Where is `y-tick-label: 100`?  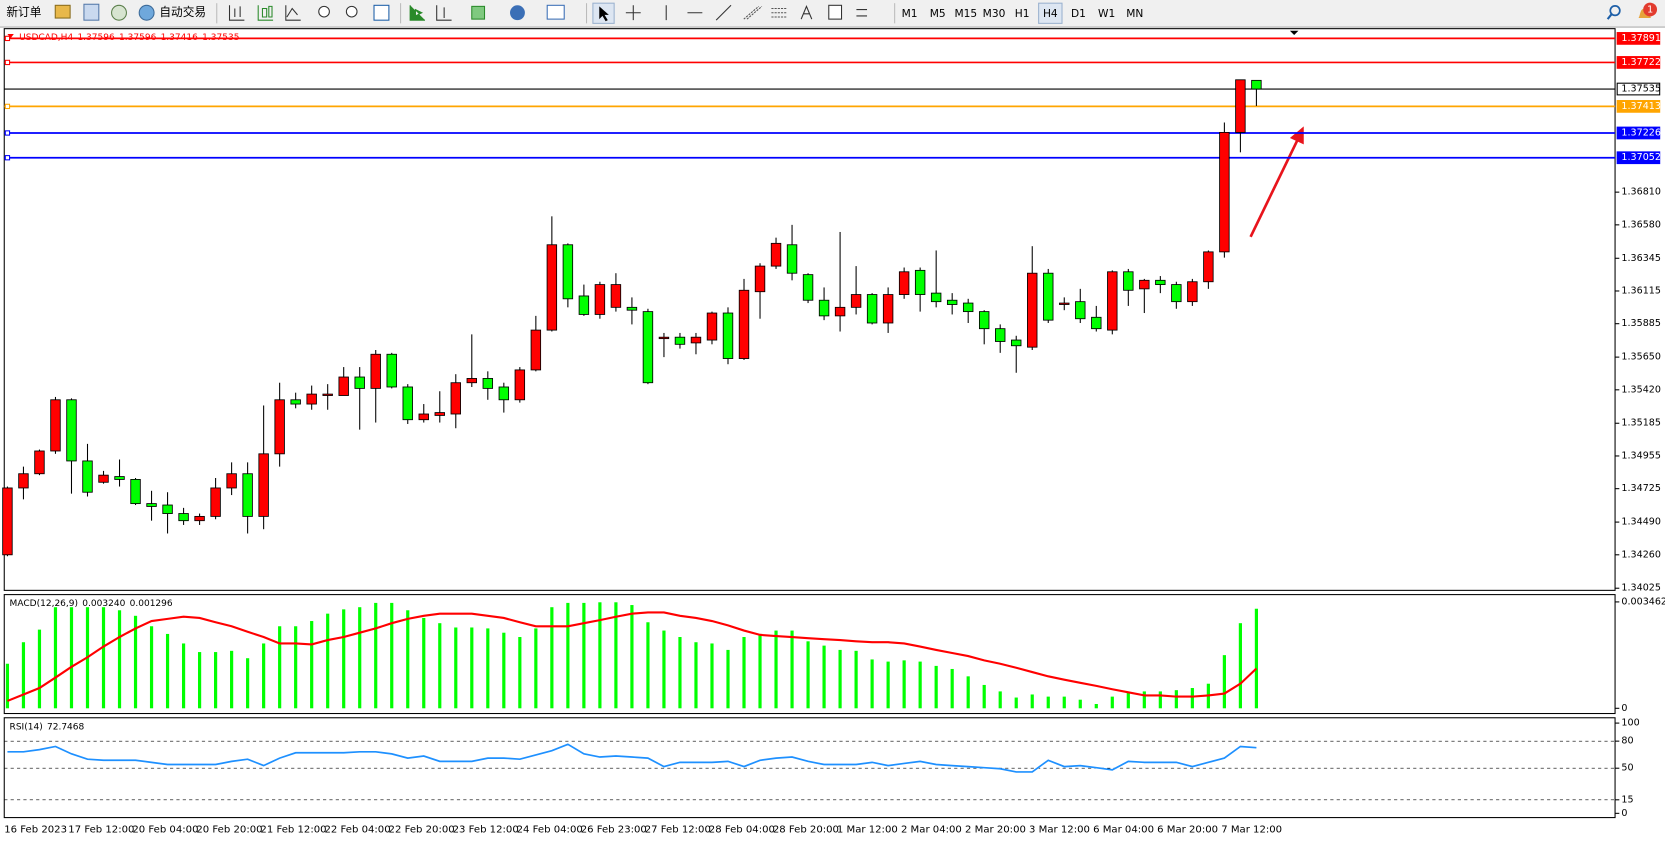 y-tick-label: 100 is located at coordinates (1630, 723).